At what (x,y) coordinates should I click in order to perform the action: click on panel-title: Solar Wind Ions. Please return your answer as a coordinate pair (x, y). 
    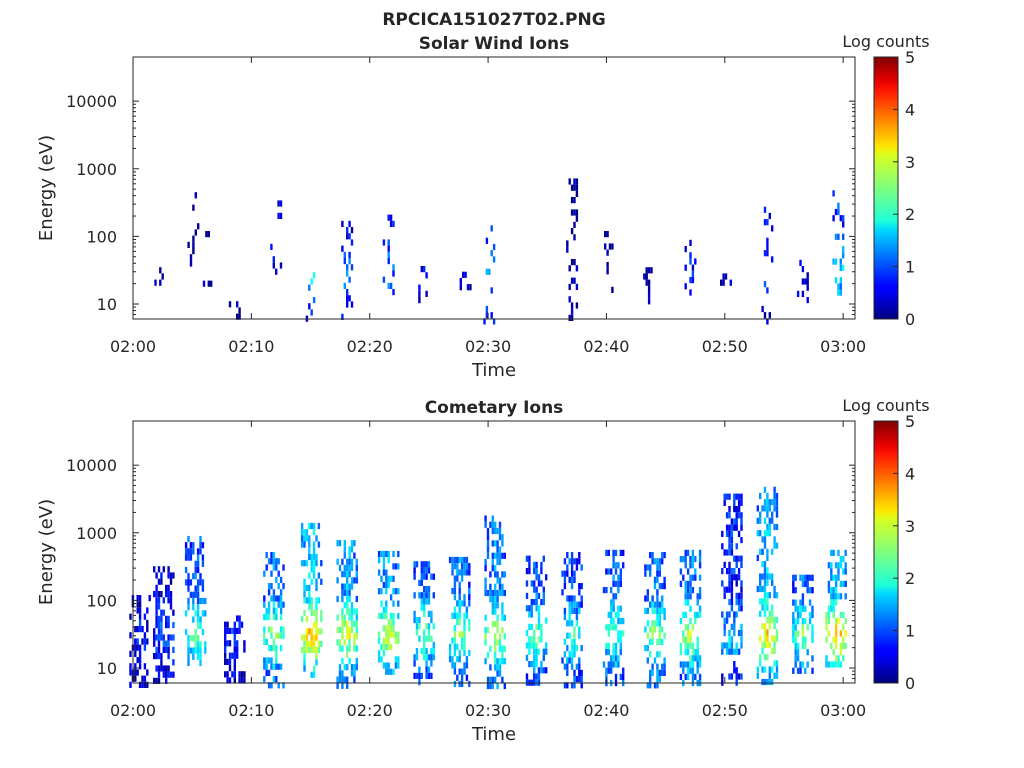
    Looking at the image, I should click on (494, 44).